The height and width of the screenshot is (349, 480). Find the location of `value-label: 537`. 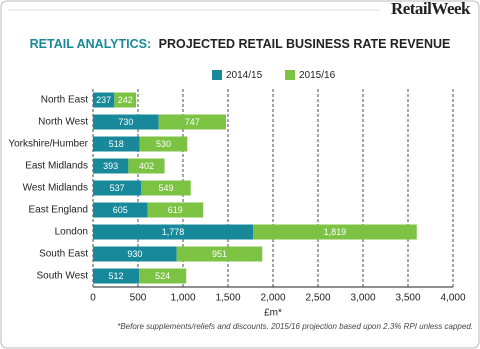

value-label: 537 is located at coordinates (117, 188).